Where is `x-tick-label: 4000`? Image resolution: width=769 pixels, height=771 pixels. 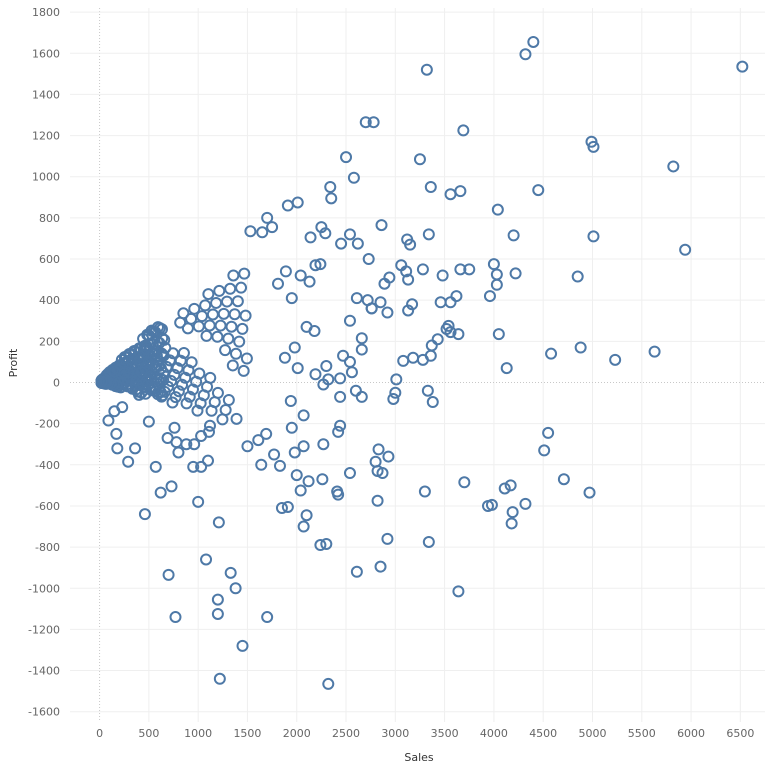 x-tick-label: 4000 is located at coordinates (494, 733).